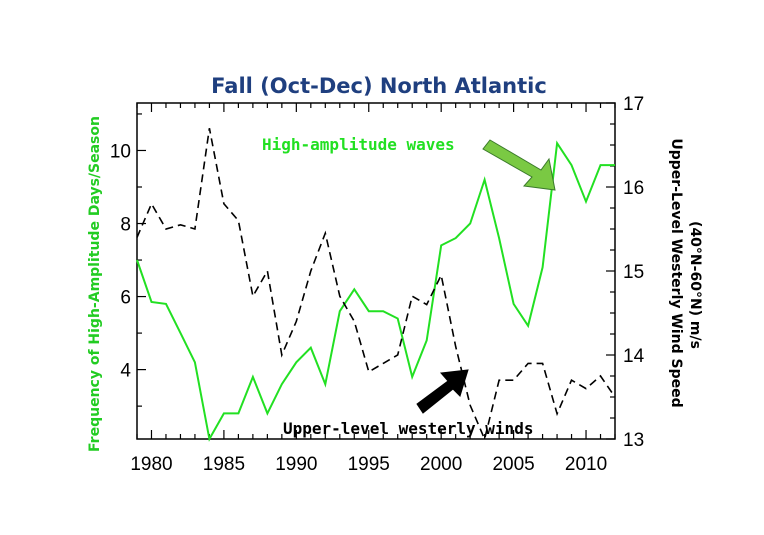 The width and height of the screenshot is (764, 535). What do you see at coordinates (633, 272) in the screenshot?
I see `y-right-tick-label: 15` at bounding box center [633, 272].